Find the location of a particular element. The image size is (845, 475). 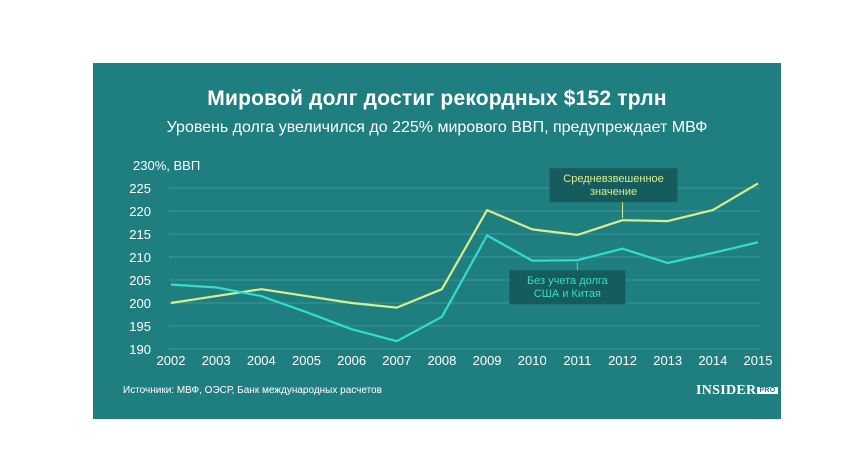

y-tick-label: 210 is located at coordinates (140, 257).